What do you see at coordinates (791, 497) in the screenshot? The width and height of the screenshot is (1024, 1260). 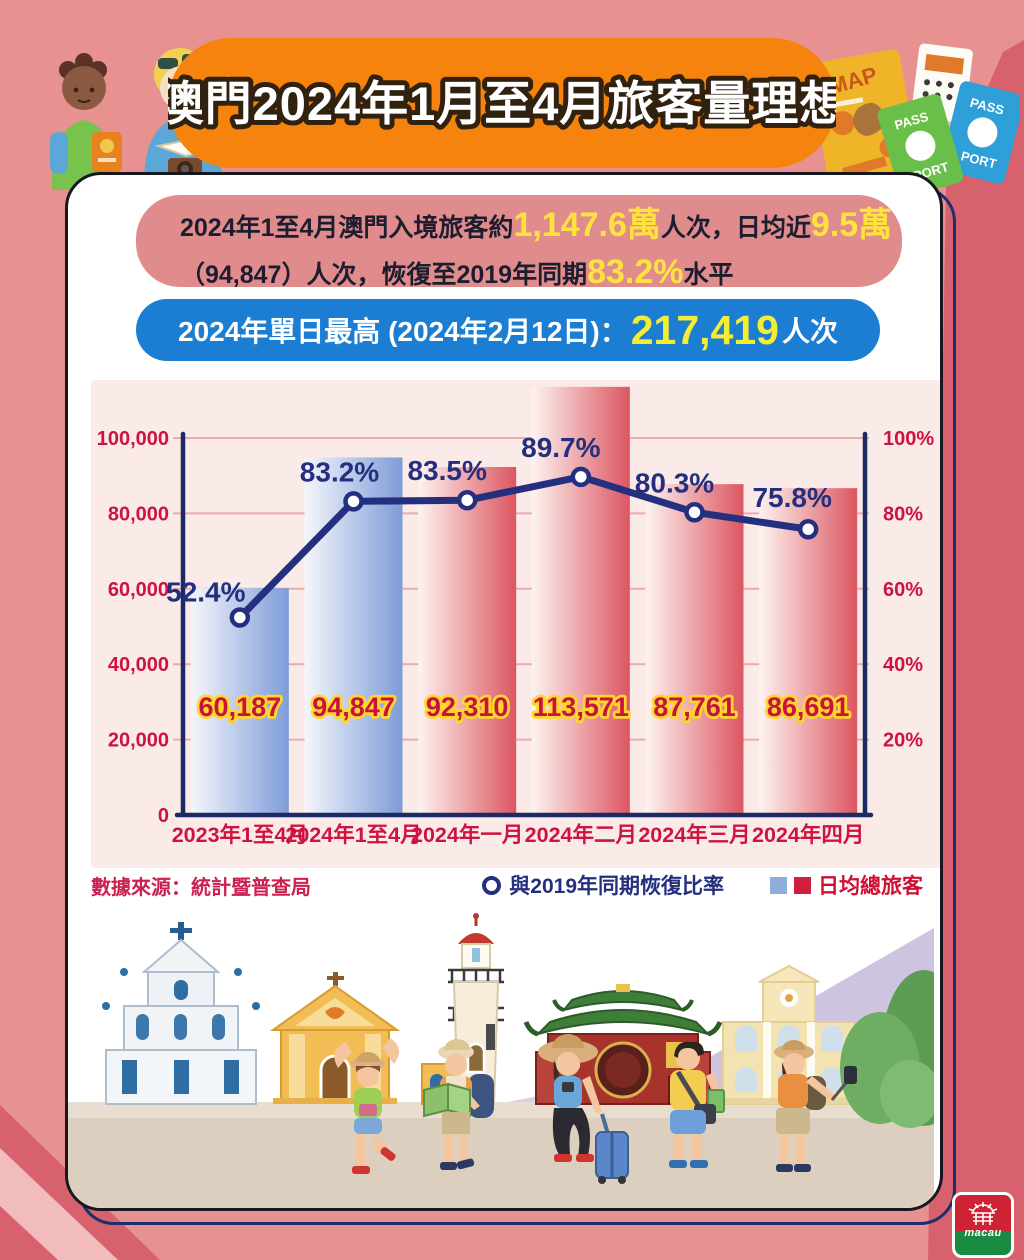 I see `svg-text: 75.8%` at bounding box center [791, 497].